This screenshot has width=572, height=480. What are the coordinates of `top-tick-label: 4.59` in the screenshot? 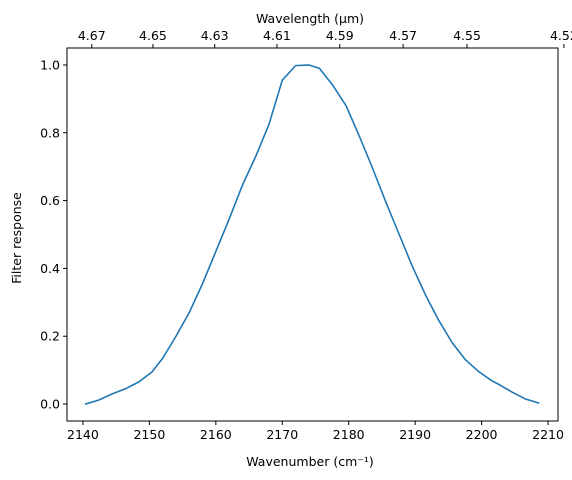 It's located at (340, 35).